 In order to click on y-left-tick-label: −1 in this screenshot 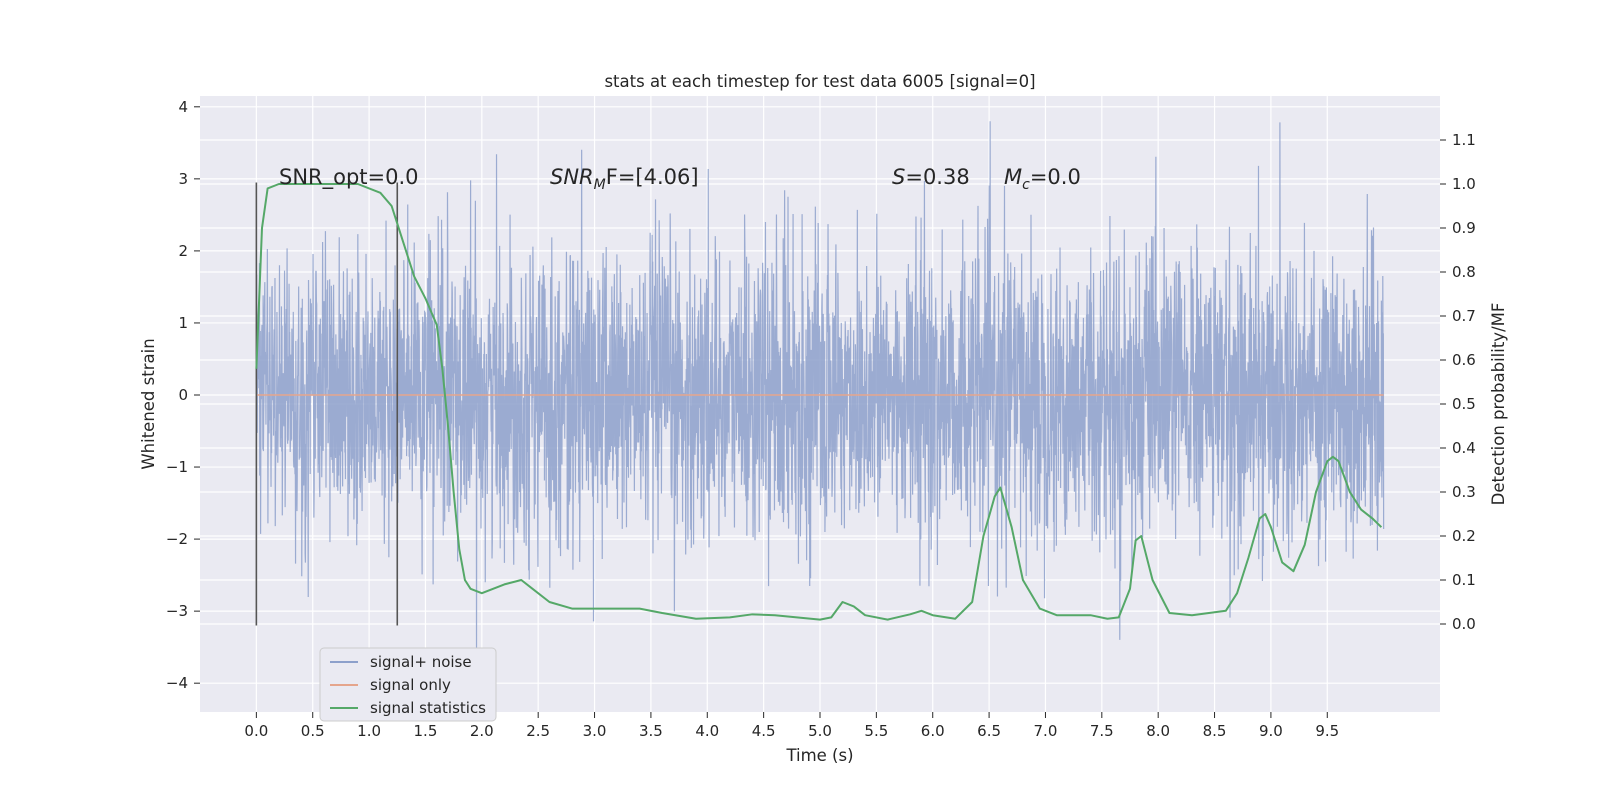, I will do `click(177, 467)`.